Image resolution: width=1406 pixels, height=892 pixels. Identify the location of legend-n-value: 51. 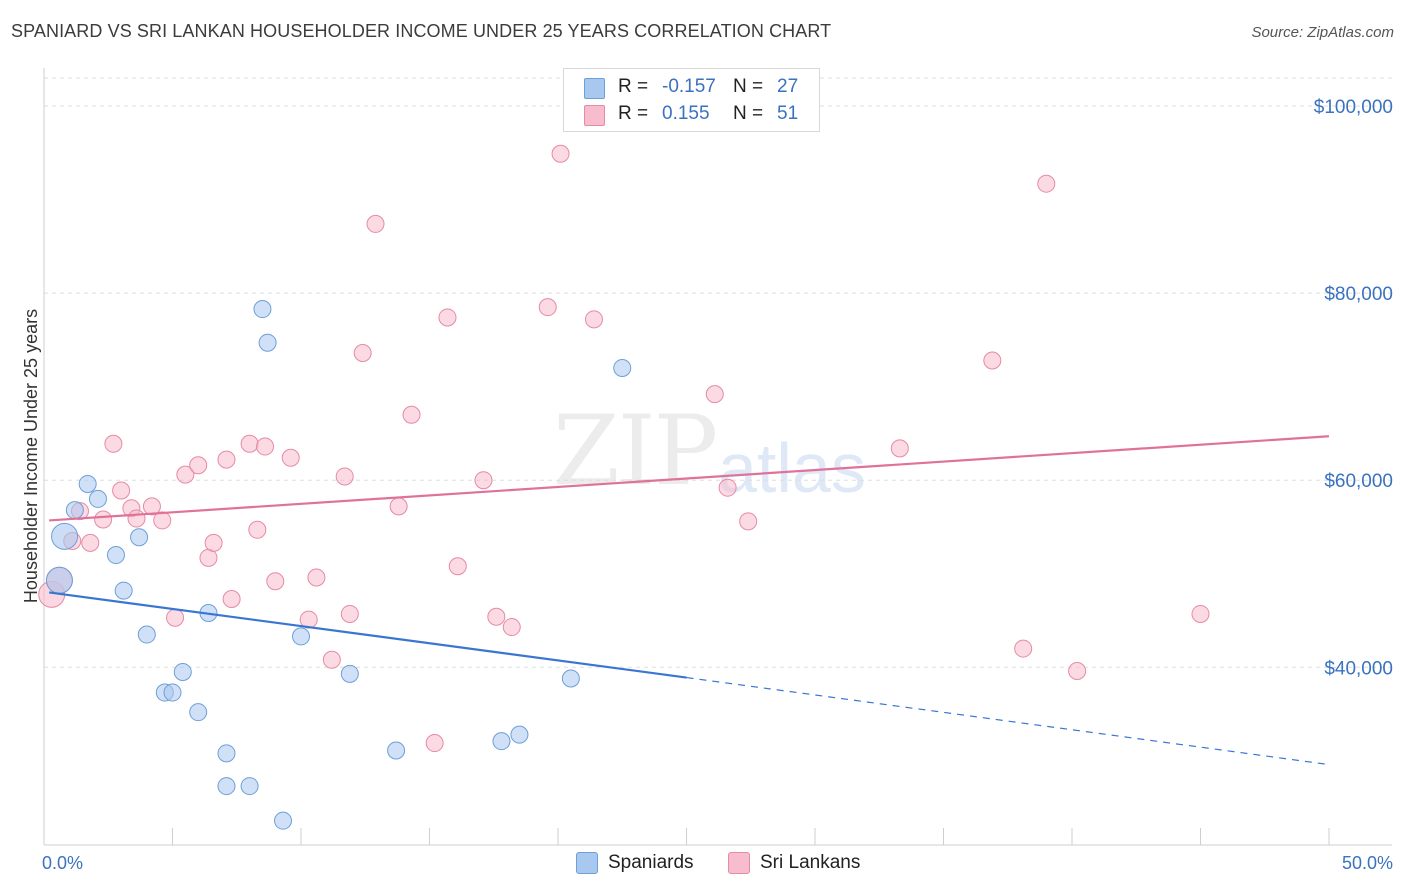
(788, 113).